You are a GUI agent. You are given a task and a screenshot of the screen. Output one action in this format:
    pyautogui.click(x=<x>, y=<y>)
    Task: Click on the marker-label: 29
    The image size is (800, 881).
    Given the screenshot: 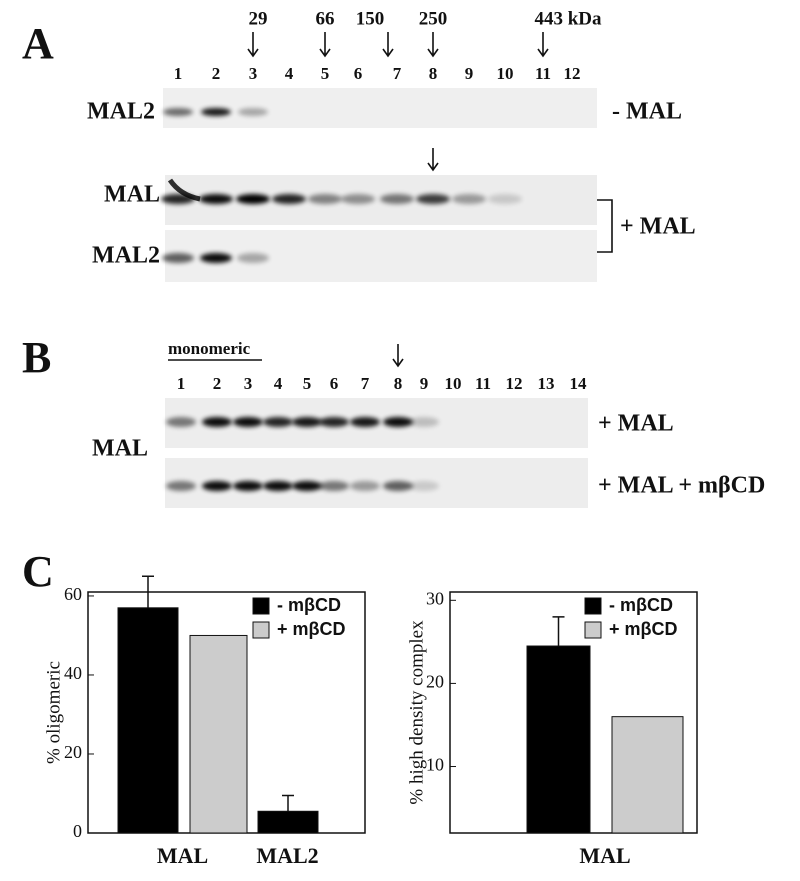 What is the action you would take?
    pyautogui.click(x=258, y=18)
    